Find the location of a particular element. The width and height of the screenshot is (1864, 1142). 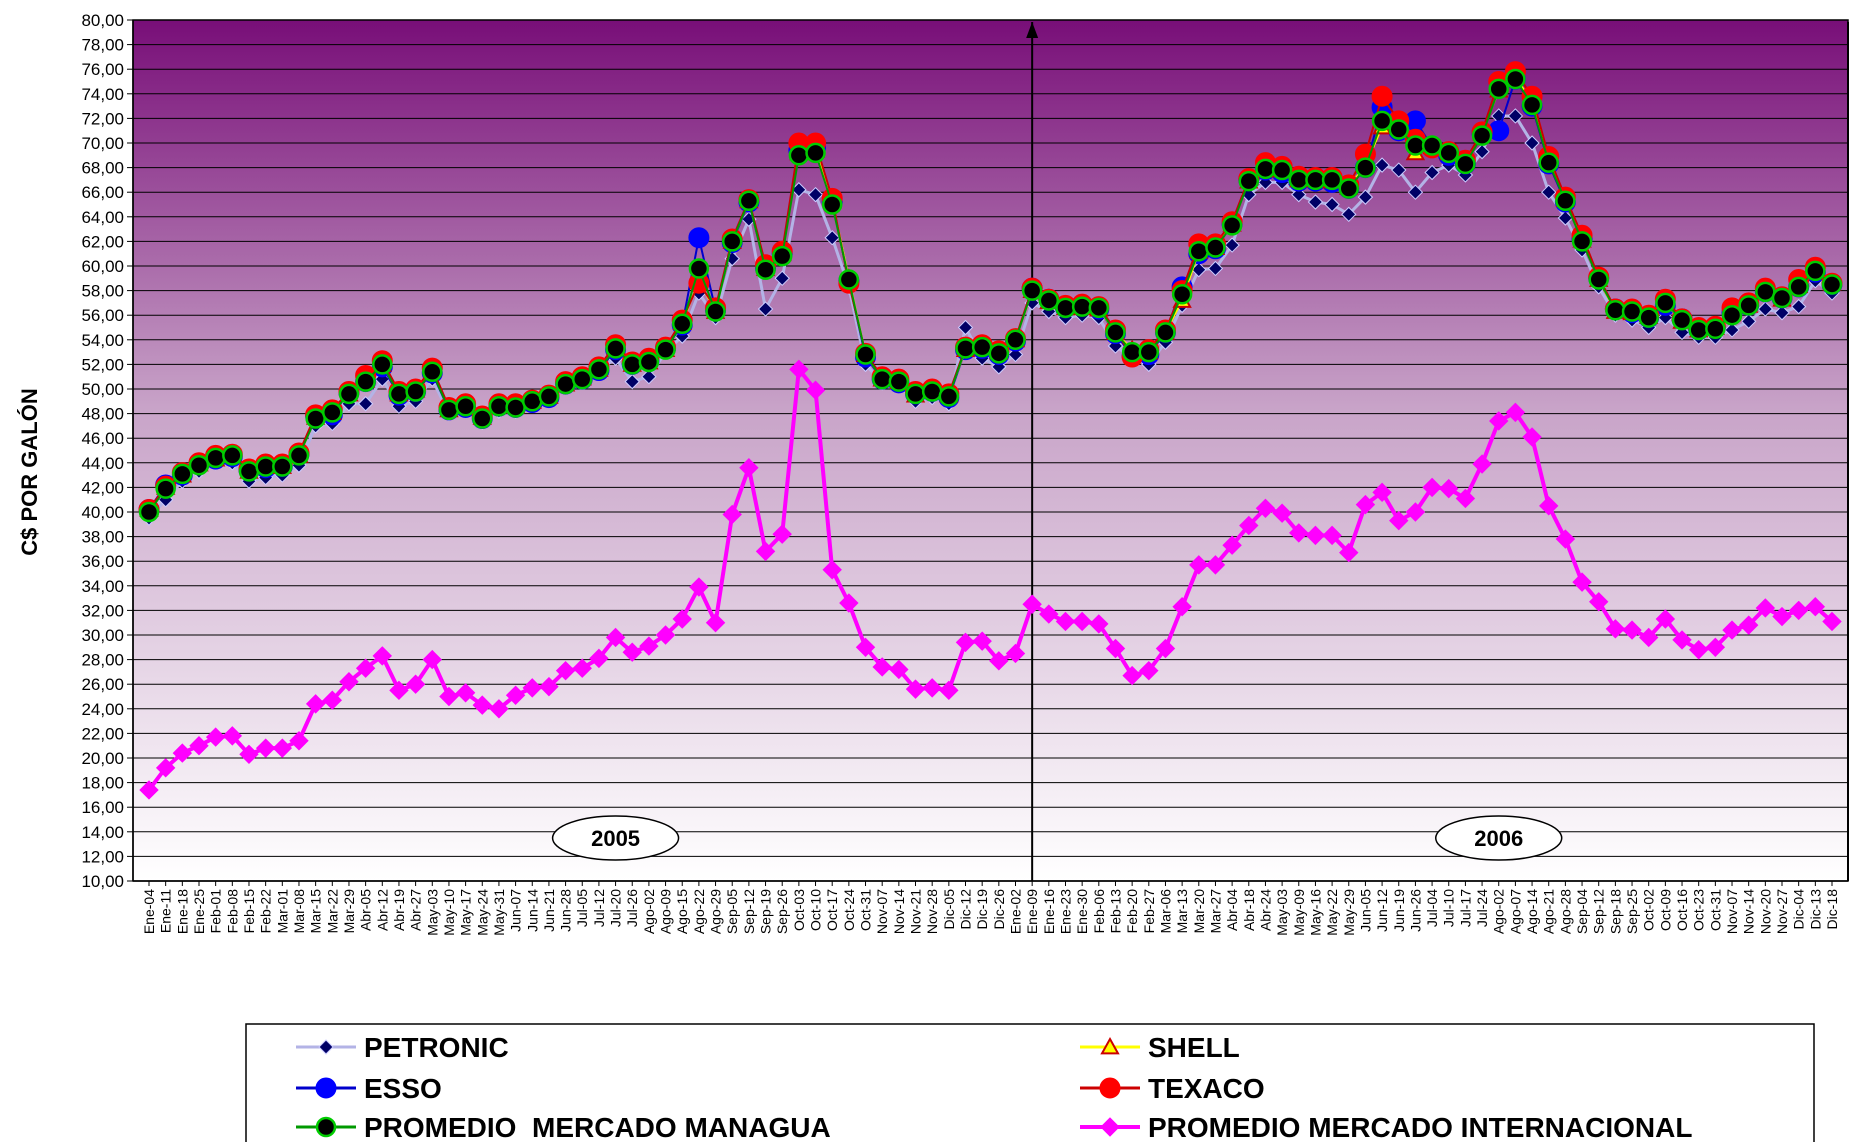

x-tick-label: Feb-01 is located at coordinates (216, 911).